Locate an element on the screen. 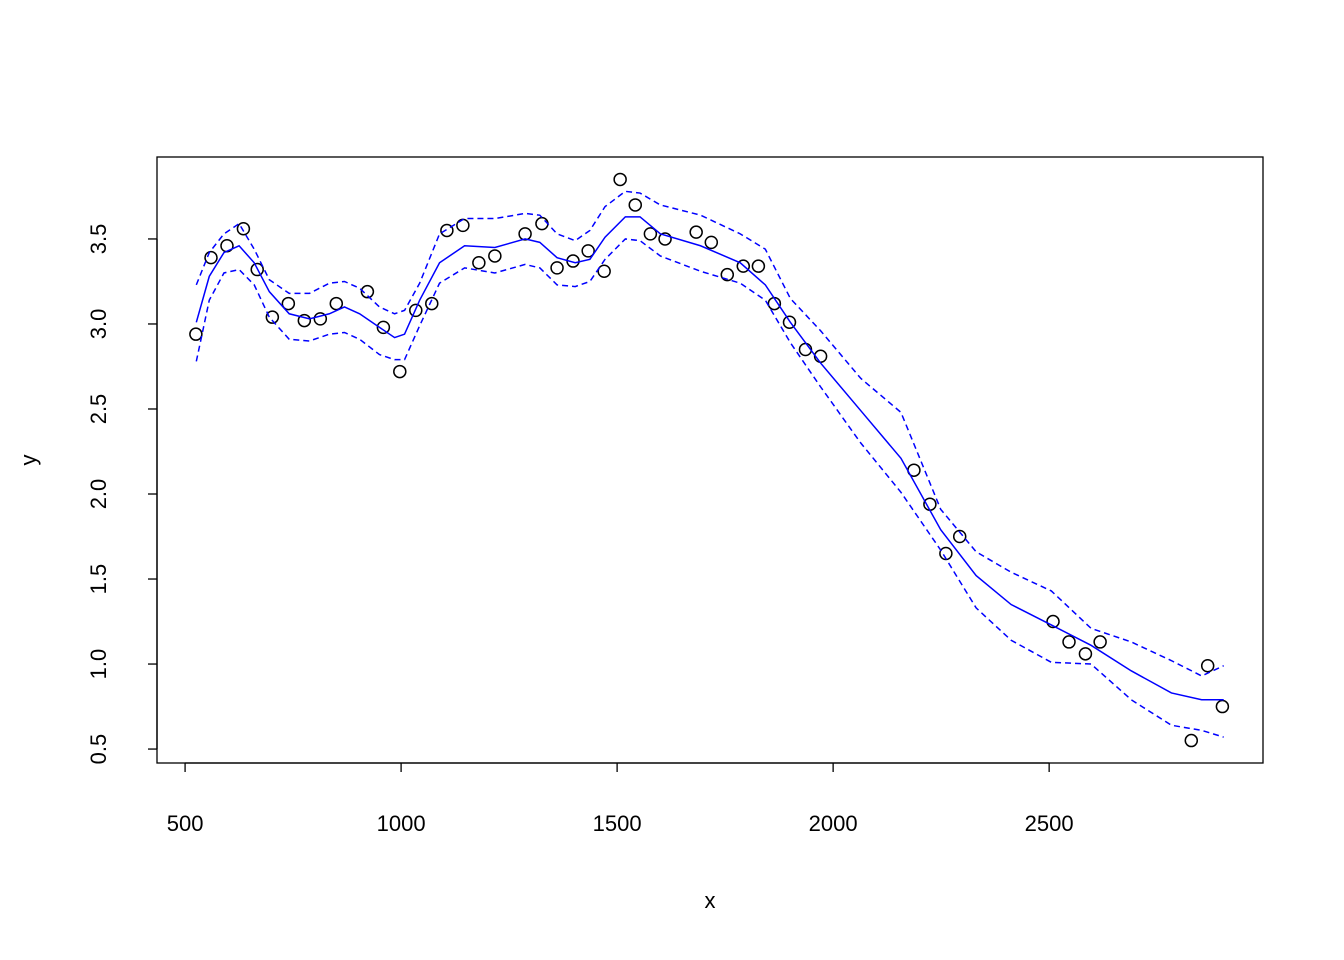 Image resolution: width=1344 pixels, height=960 pixels. y-tick-label: 0.5 is located at coordinates (98, 749).